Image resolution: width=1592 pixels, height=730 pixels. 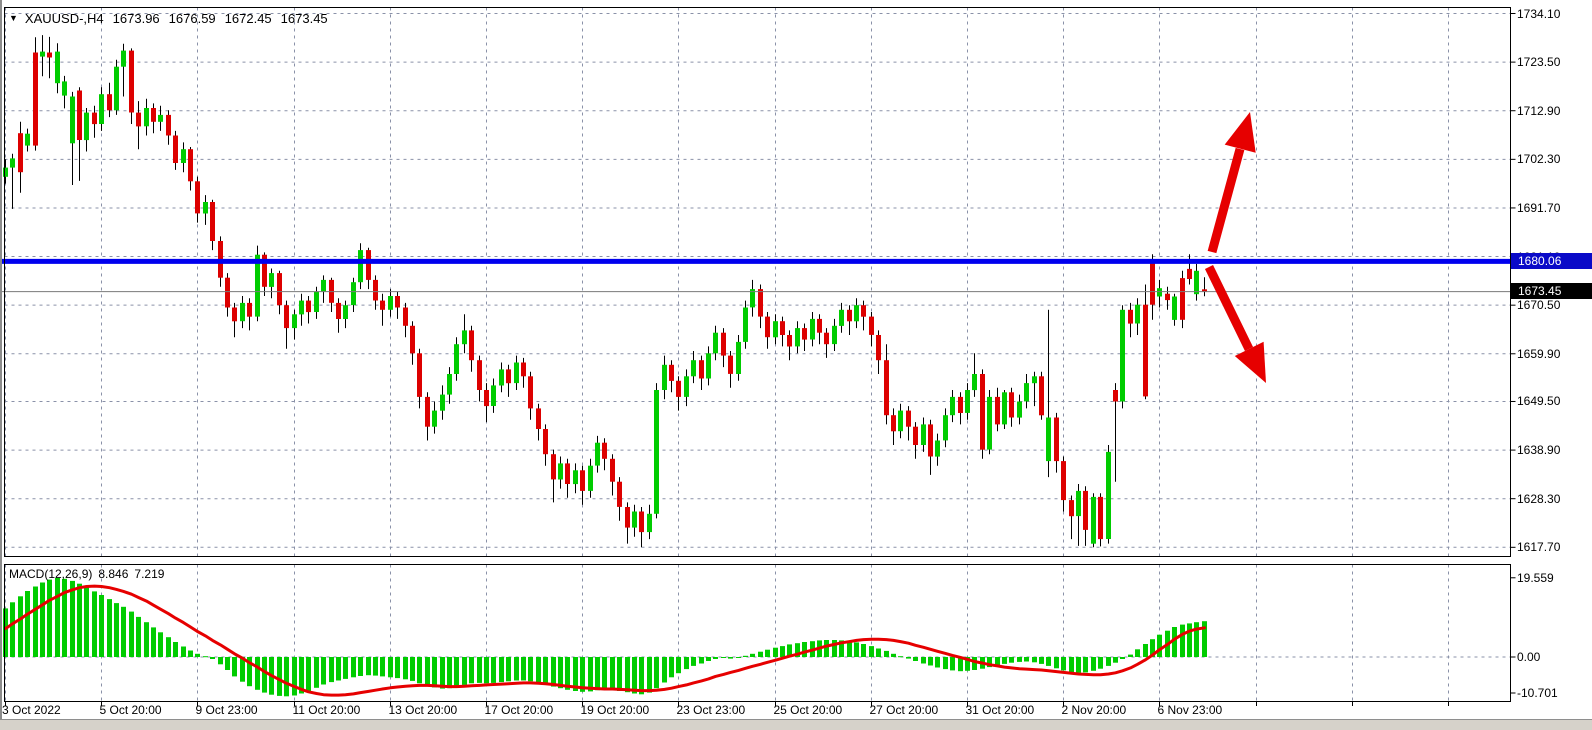 I want to click on time-axis-label: 6 Nov 23:00, so click(x=1190, y=710).